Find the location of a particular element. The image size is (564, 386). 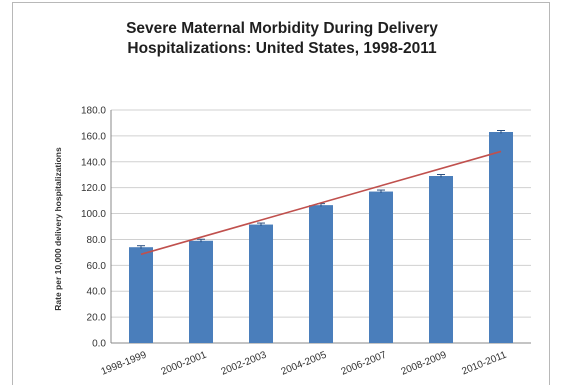

y-tick-label: 180.0 is located at coordinates (93, 111).